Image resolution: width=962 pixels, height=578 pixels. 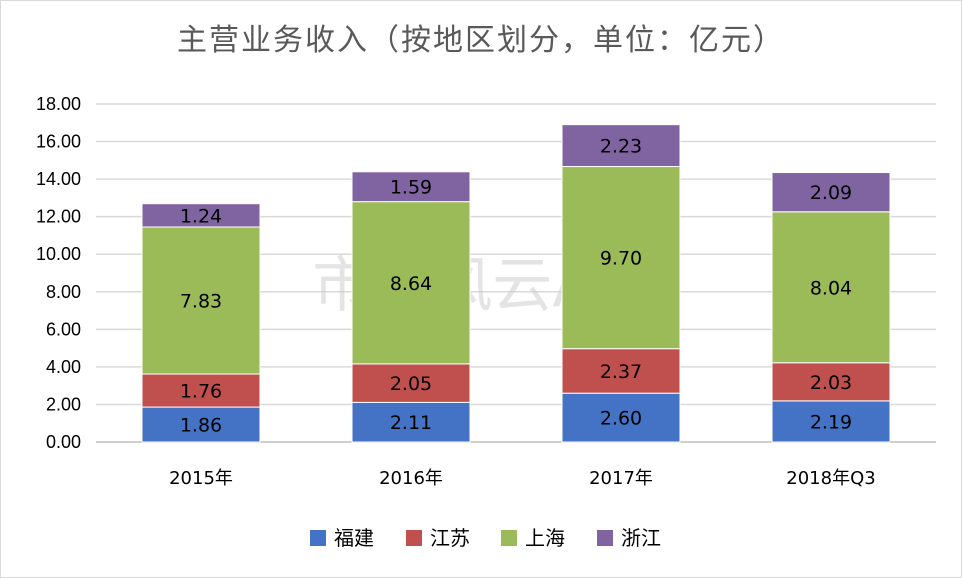 What do you see at coordinates (545, 538) in the screenshot?
I see `legend-label: 上海` at bounding box center [545, 538].